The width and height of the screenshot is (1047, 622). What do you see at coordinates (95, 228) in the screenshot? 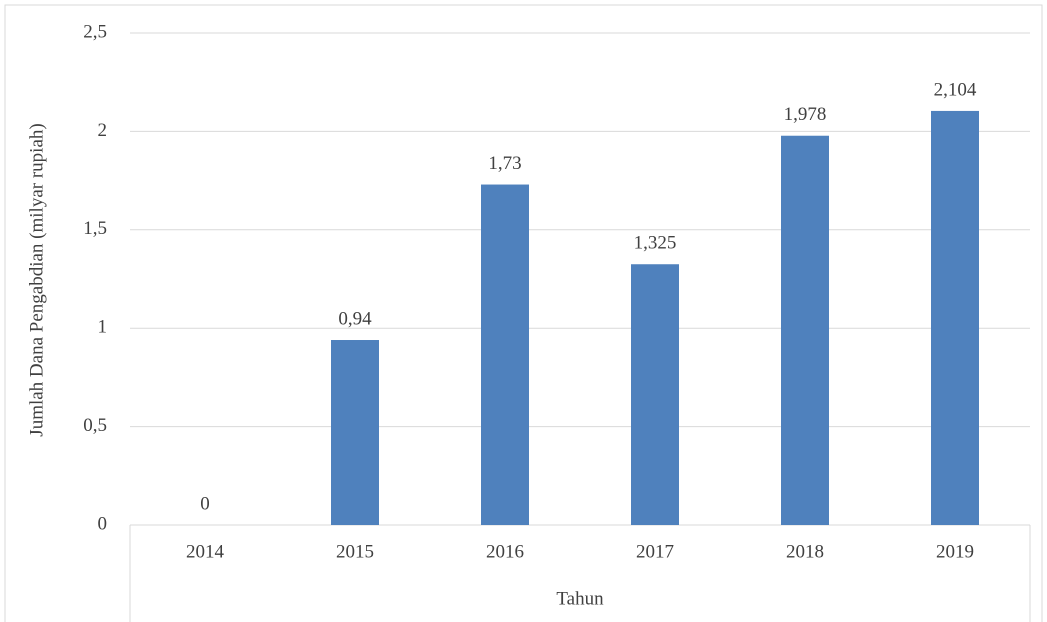
I see `y-tick-label: 1,5` at bounding box center [95, 228].